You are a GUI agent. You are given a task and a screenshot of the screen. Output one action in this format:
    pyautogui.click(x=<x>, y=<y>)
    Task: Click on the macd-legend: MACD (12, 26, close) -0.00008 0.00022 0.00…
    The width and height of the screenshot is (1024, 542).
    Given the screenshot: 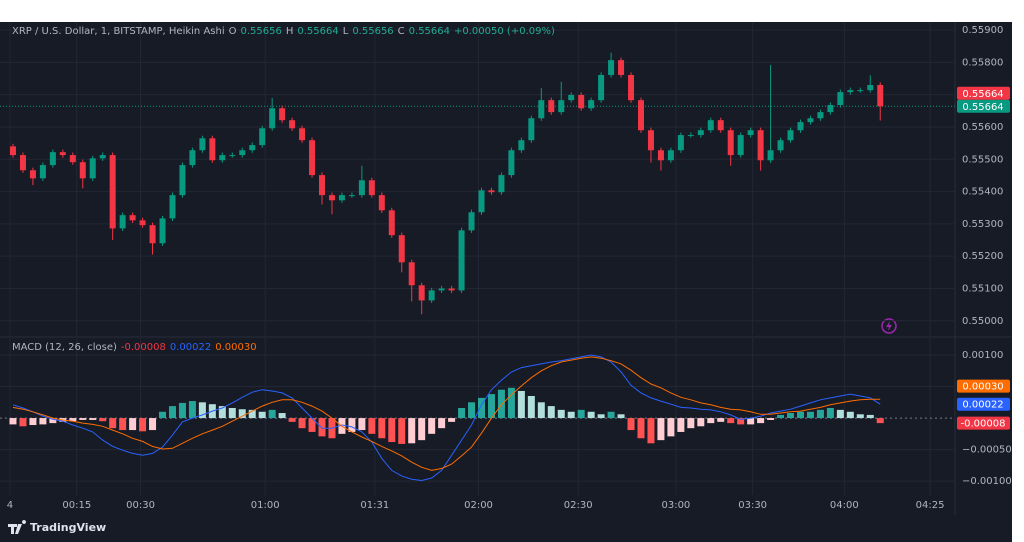 What is the action you would take?
    pyautogui.click(x=134, y=347)
    